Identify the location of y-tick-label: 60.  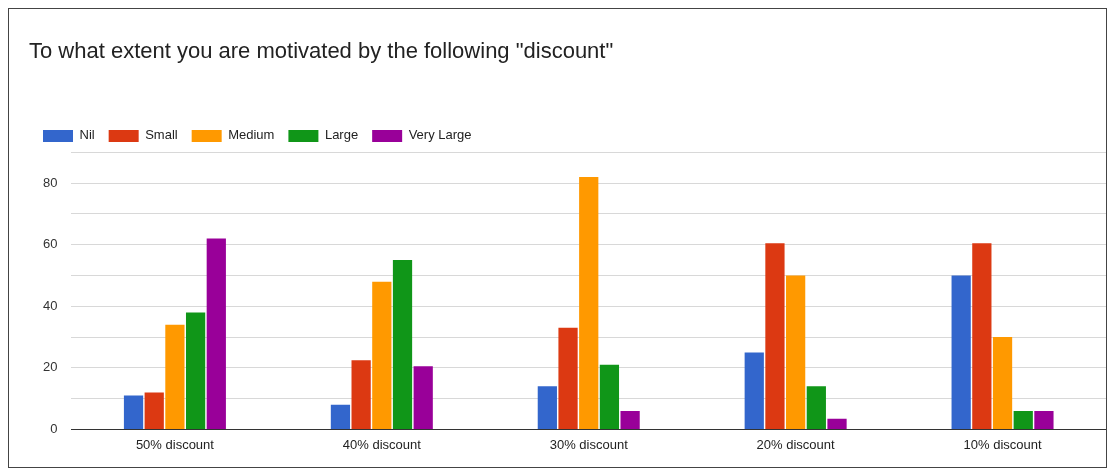
(50, 244).